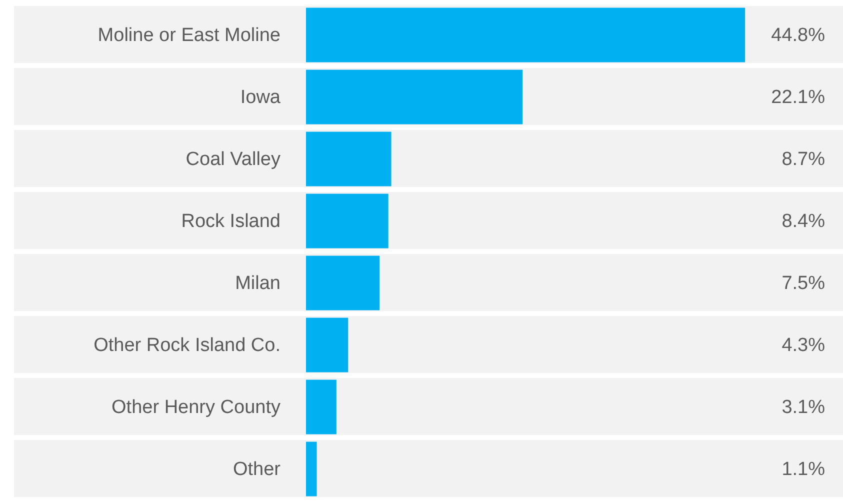  What do you see at coordinates (196, 407) in the screenshot?
I see `y-tick-label: Other Henry County` at bounding box center [196, 407].